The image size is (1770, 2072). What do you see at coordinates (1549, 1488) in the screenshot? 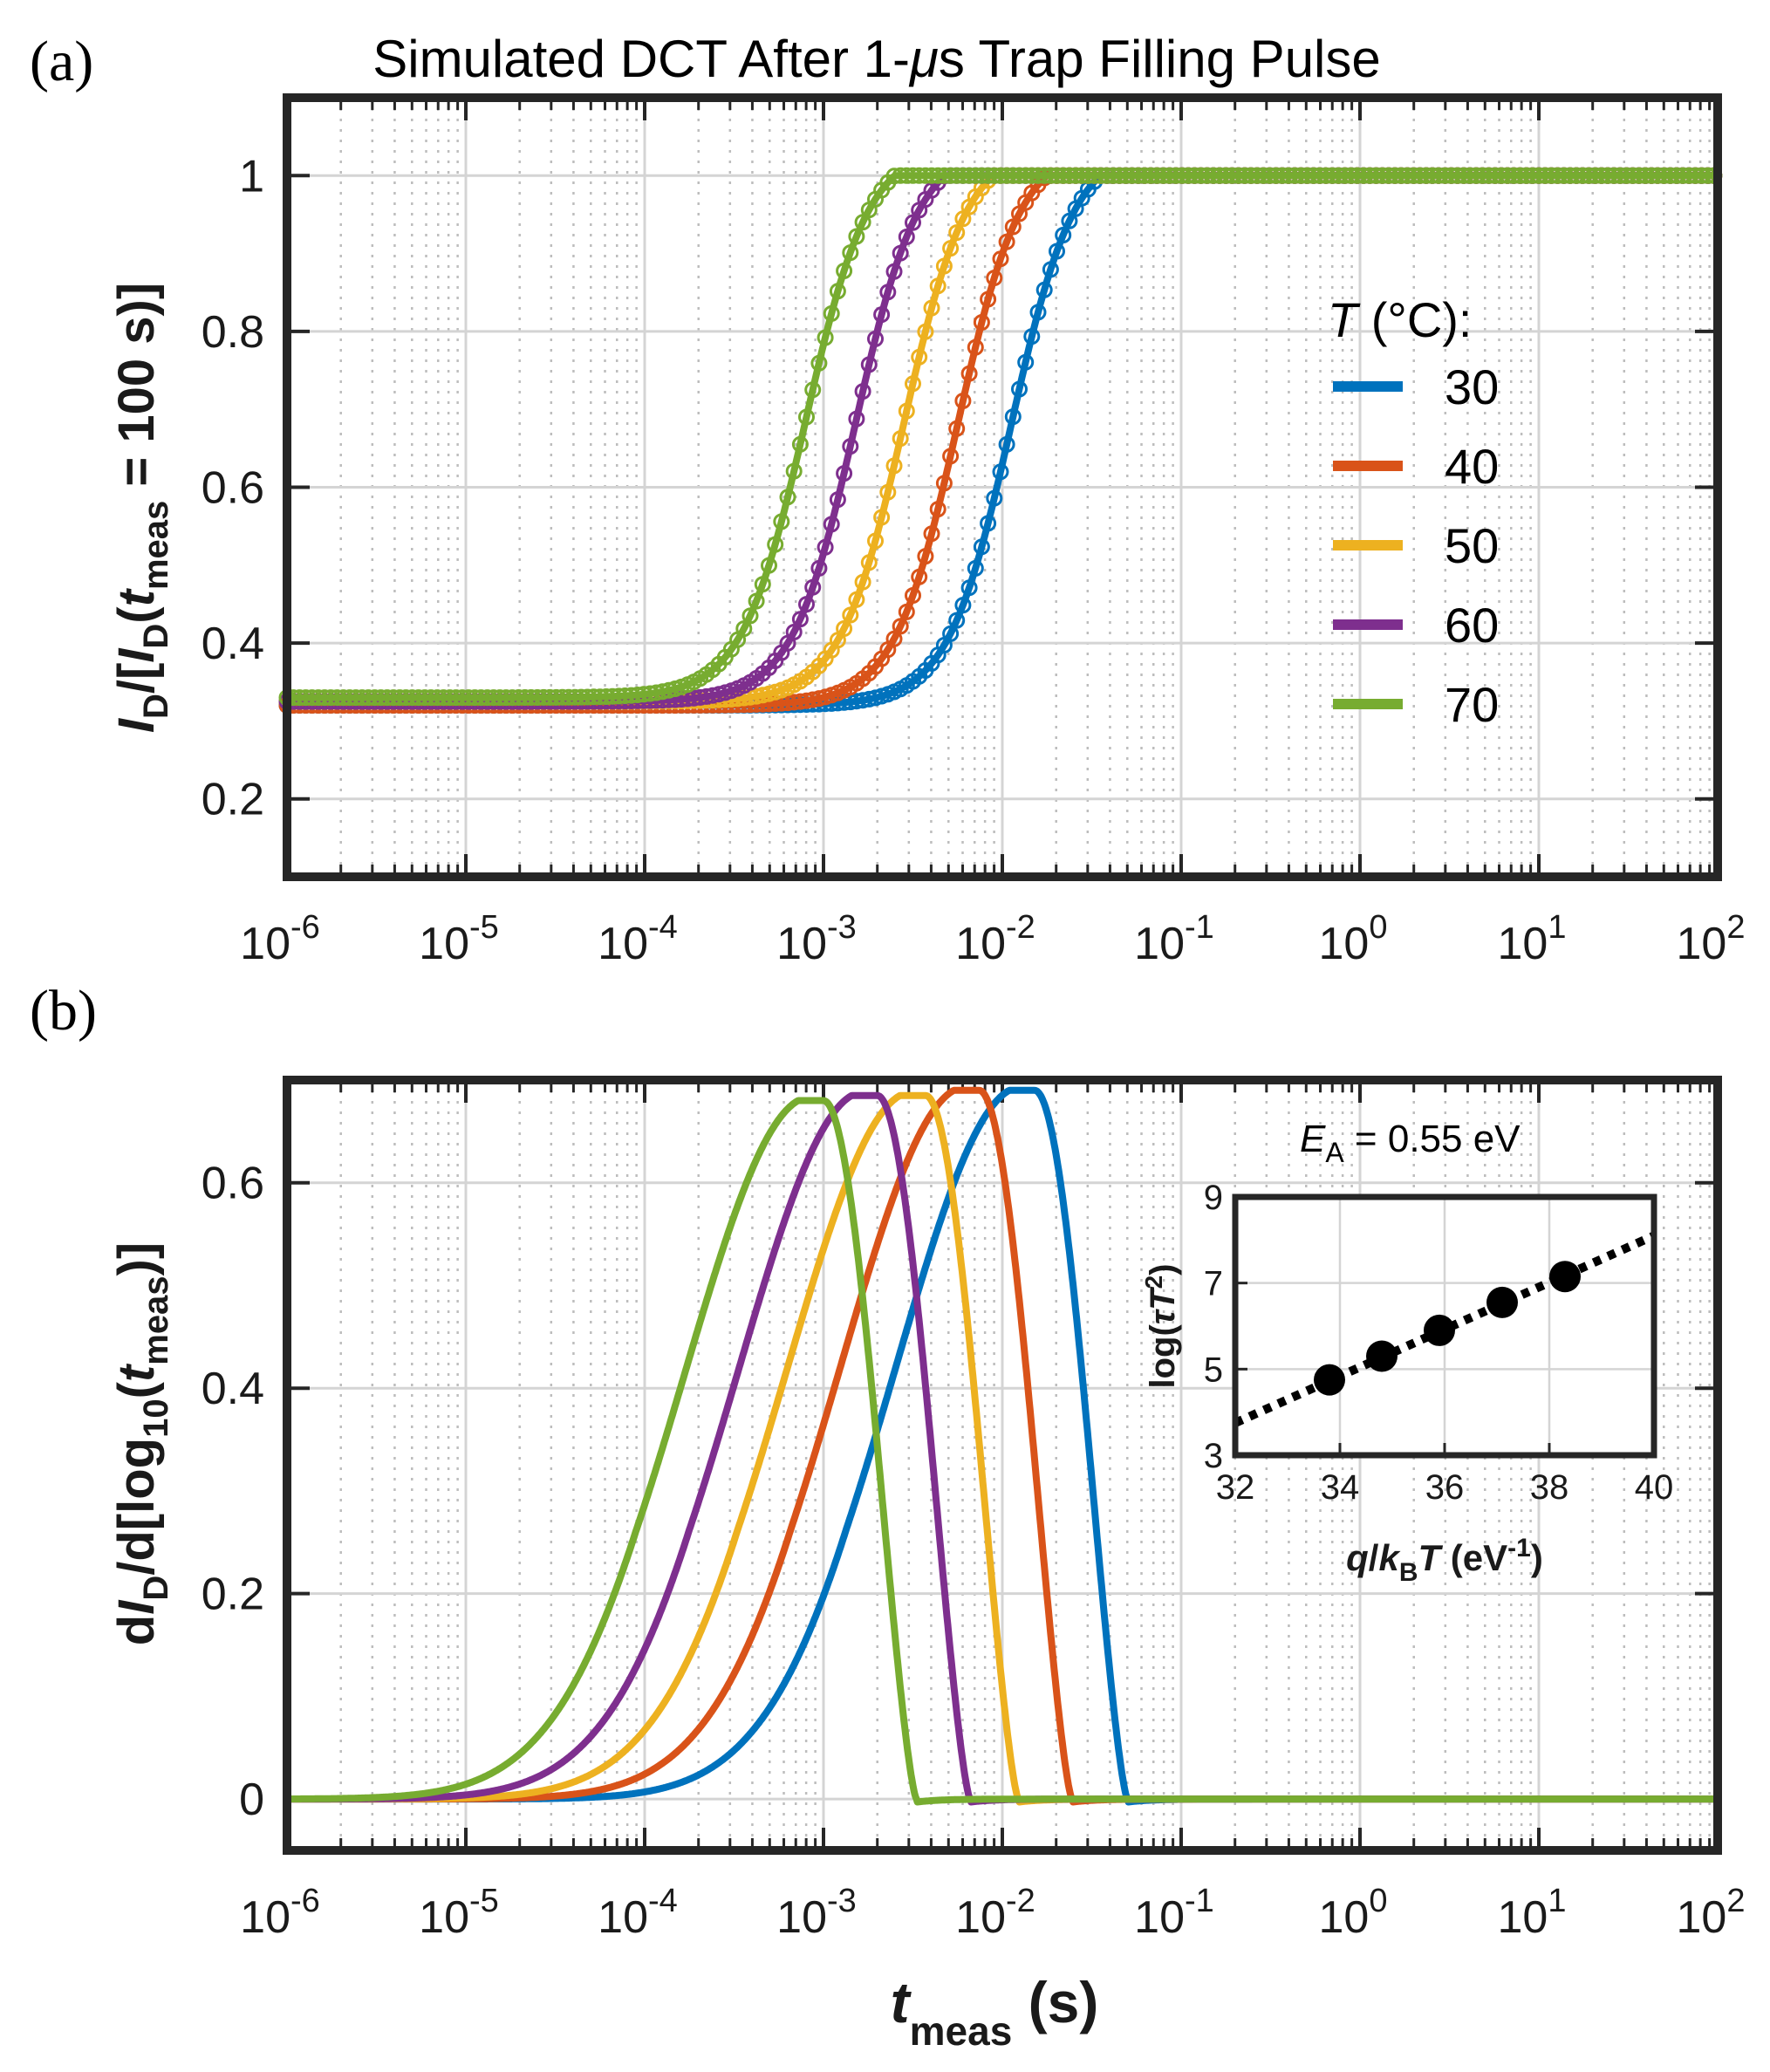
I see `inset-xtick-label: 38` at bounding box center [1549, 1488].